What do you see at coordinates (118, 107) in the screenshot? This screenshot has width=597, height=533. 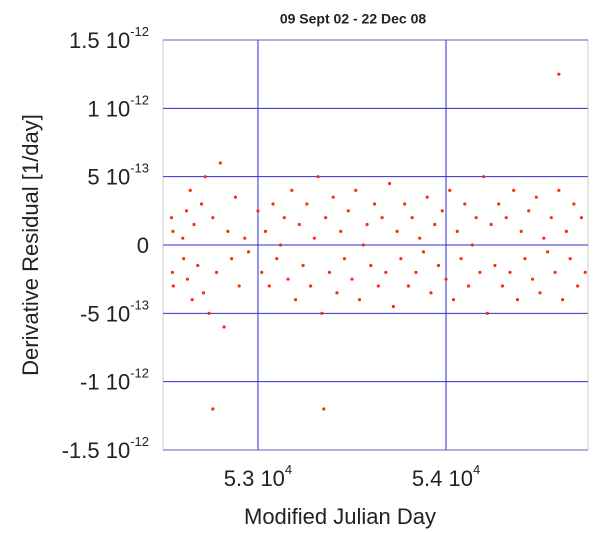 I see `y-tick-label: 1 10-12` at bounding box center [118, 107].